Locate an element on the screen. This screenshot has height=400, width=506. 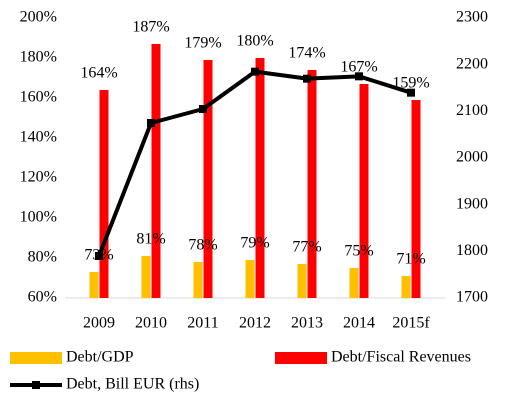
x-tick-label: 2010 is located at coordinates (151, 323).